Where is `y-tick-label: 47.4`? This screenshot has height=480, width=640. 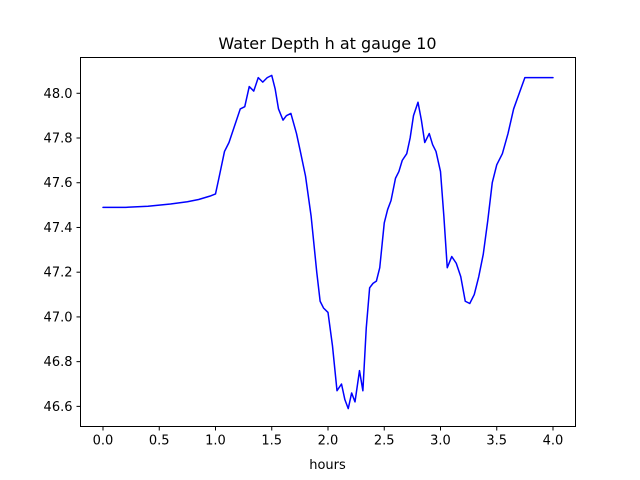
y-tick-label: 47.4 is located at coordinates (58, 228).